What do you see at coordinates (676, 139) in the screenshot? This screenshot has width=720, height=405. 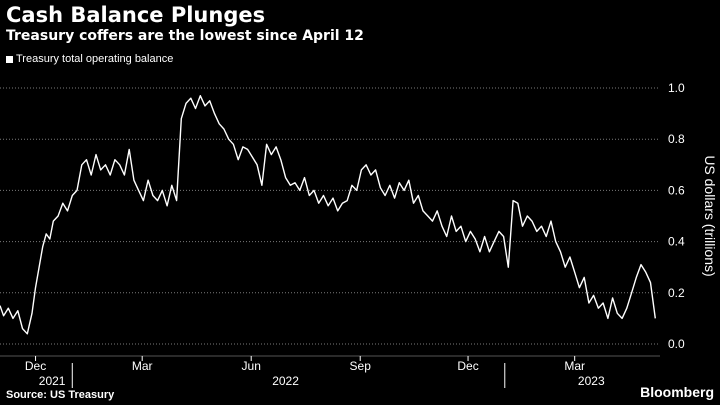 I see `y-tick-label: 0.8` at bounding box center [676, 139].